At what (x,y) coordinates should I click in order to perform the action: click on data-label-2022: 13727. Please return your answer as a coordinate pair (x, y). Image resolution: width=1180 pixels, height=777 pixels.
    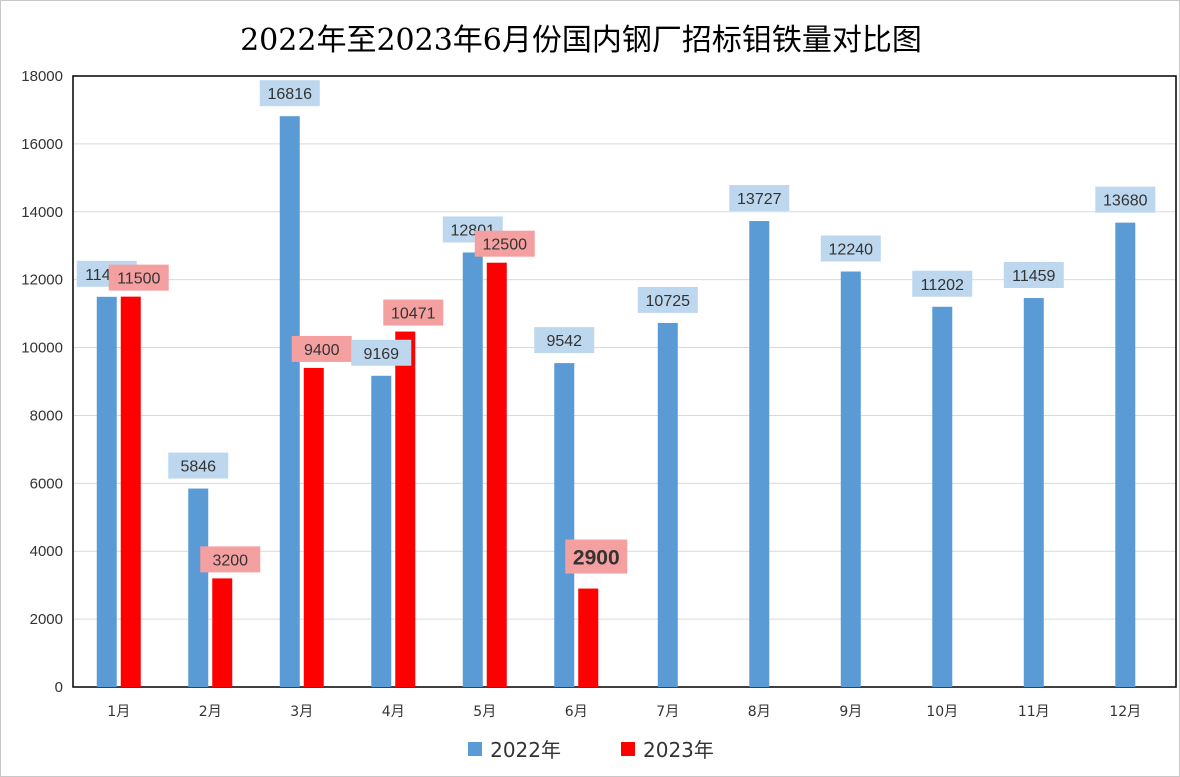
    Looking at the image, I should click on (759, 199).